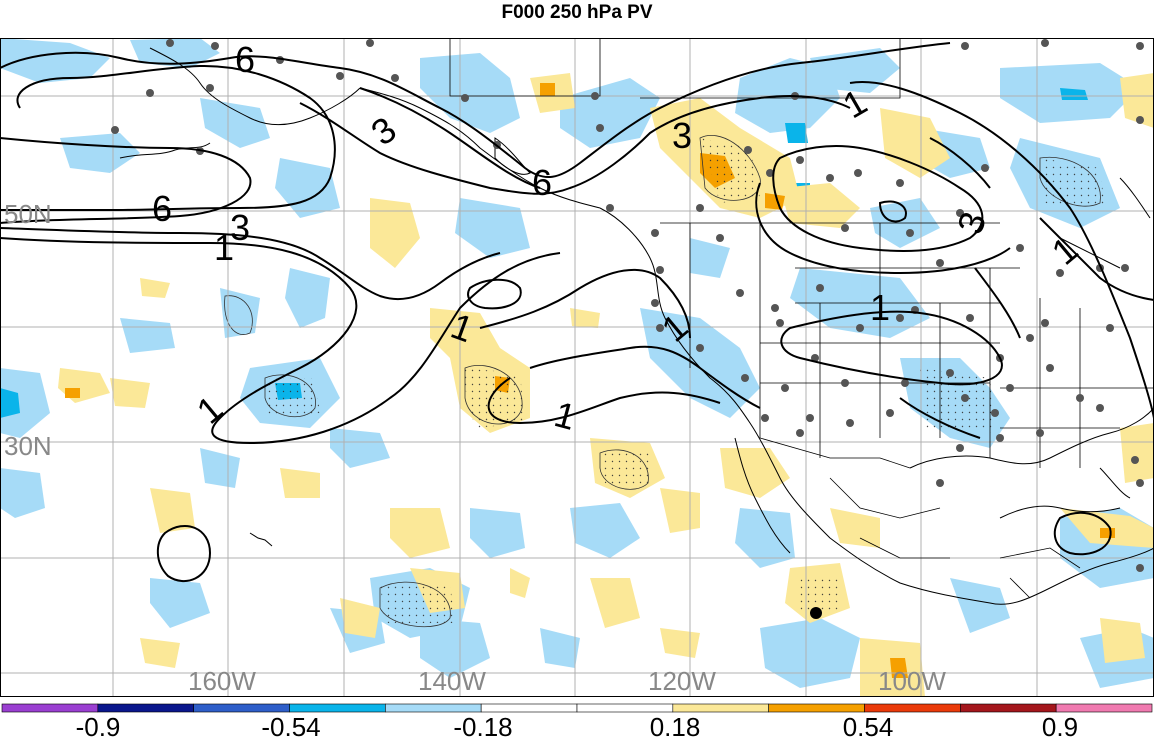  Describe the element at coordinates (98, 725) in the screenshot. I see `colorbar-tick-label: -0.9` at that location.